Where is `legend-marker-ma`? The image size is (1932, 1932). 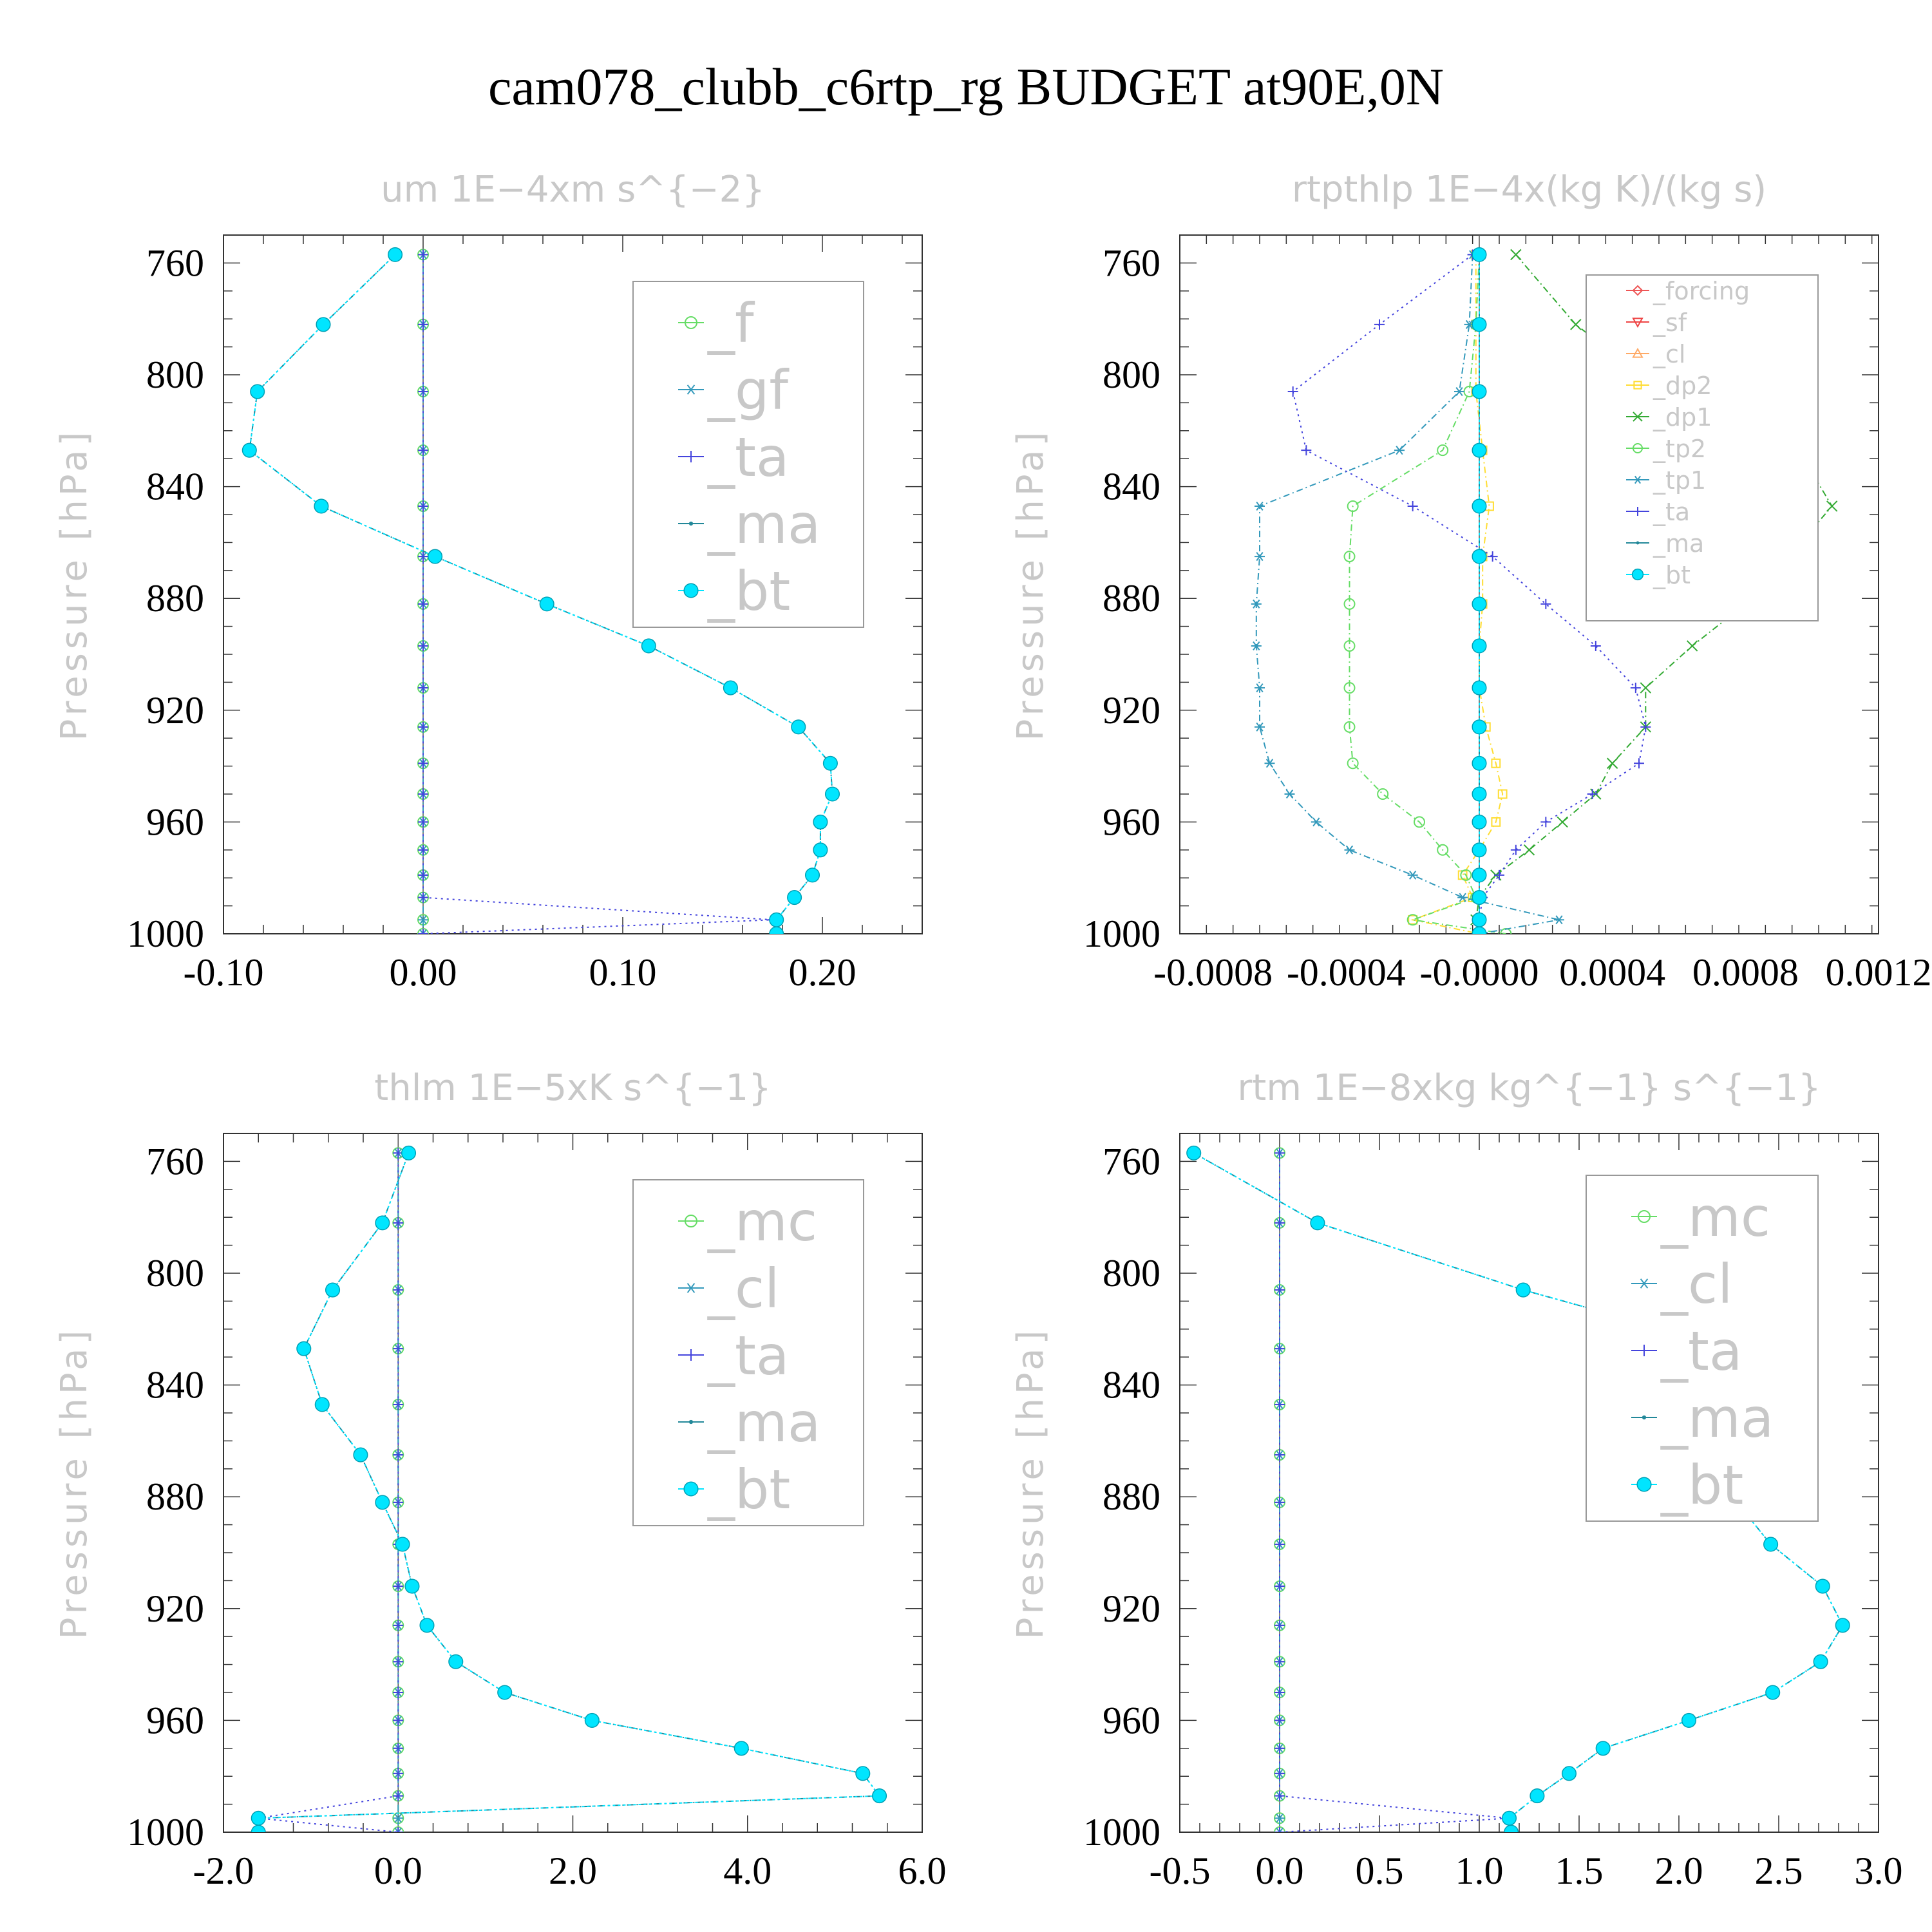
legend-marker-ma is located at coordinates (691, 1422).